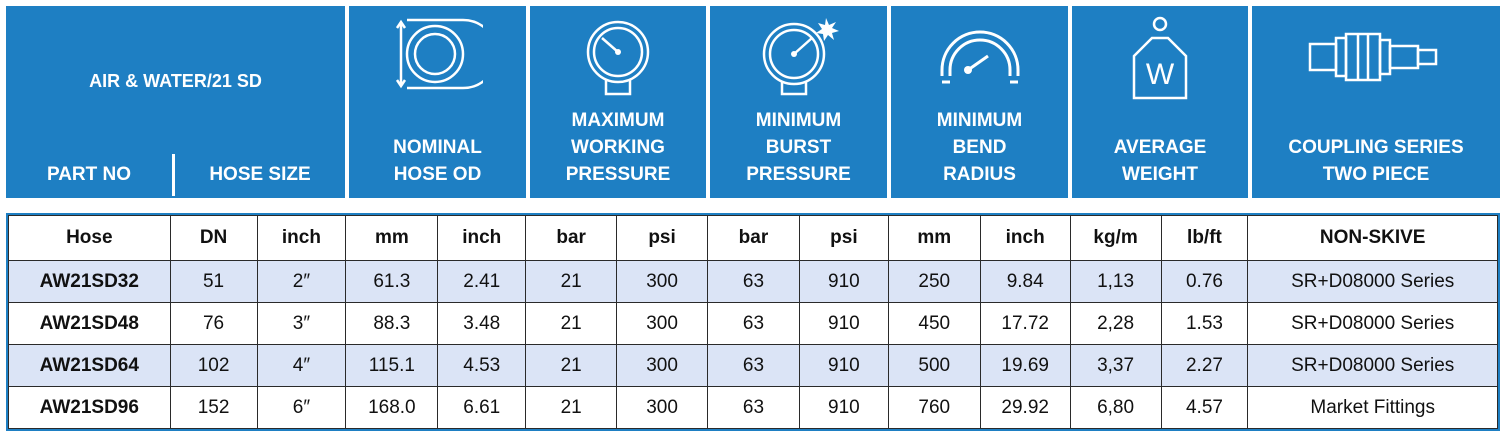 This screenshot has width=1507, height=436. Describe the element at coordinates (260, 174) in the screenshot. I see `hose-size-label: HOSE SIZE` at that location.